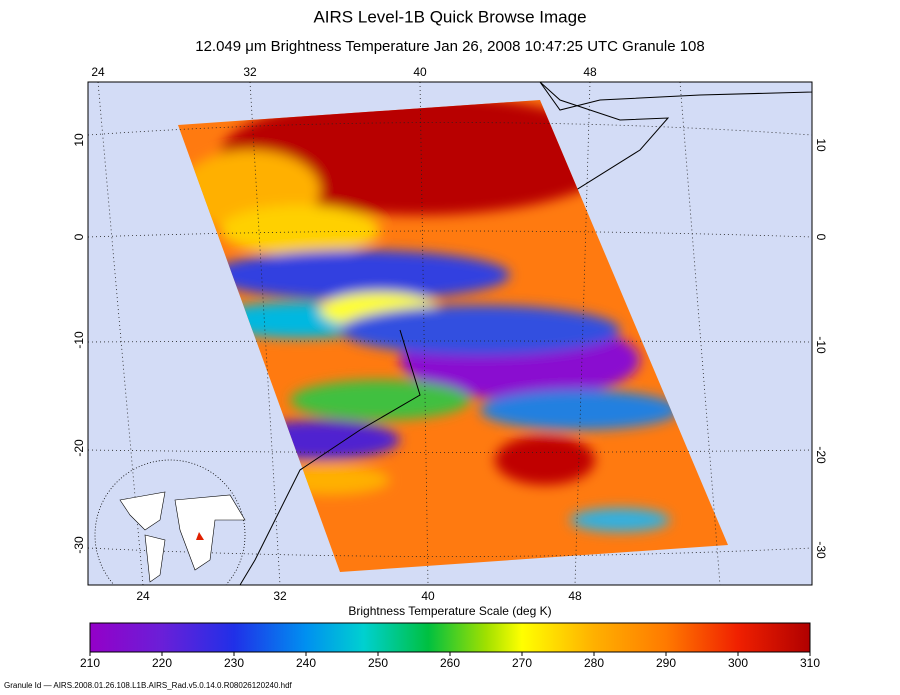 This screenshot has height=695, width=900. I want to click on colorbar, so click(450, 637).